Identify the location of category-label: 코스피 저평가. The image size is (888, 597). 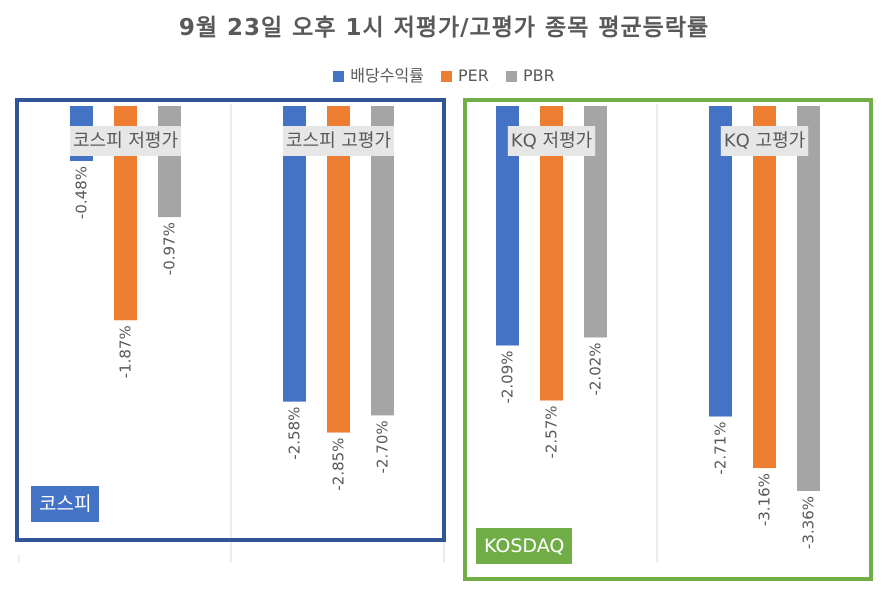
(125, 141).